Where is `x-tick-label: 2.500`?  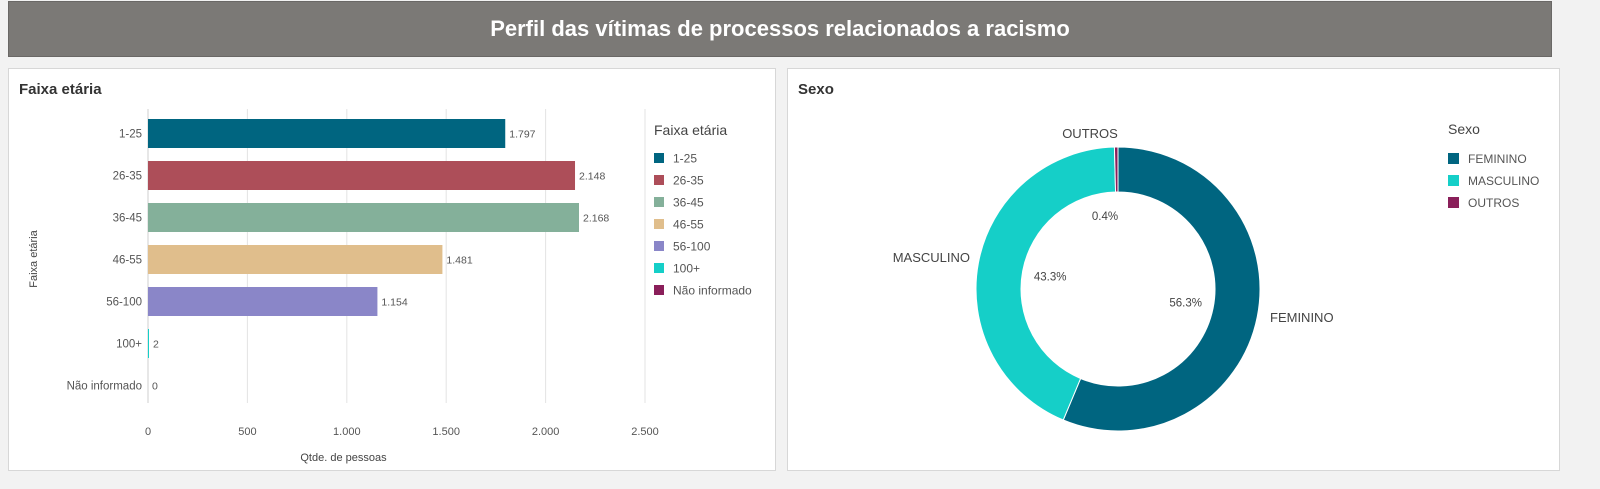
x-tick-label: 2.500 is located at coordinates (645, 432).